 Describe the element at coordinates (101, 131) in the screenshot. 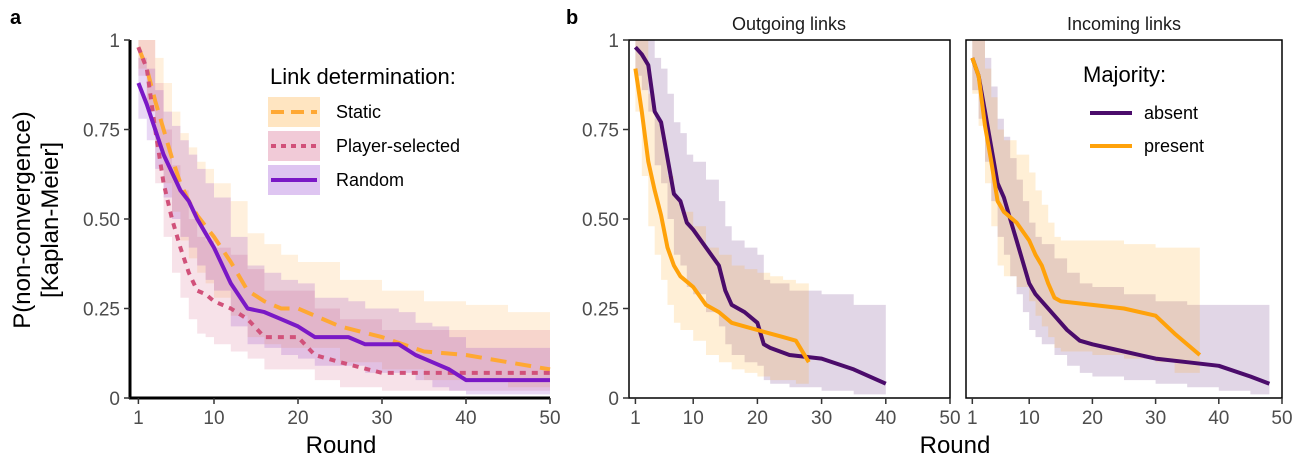

I see `panel-a-y-tick-label: 0.75` at that location.